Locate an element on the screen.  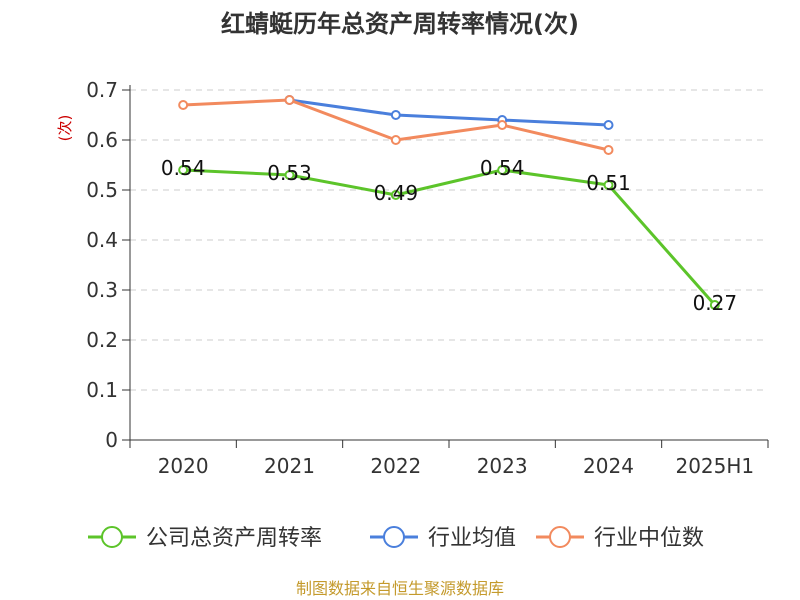
legend: 公司总资产周转率 行业均值 行业中位数 is located at coordinates (396, 538).